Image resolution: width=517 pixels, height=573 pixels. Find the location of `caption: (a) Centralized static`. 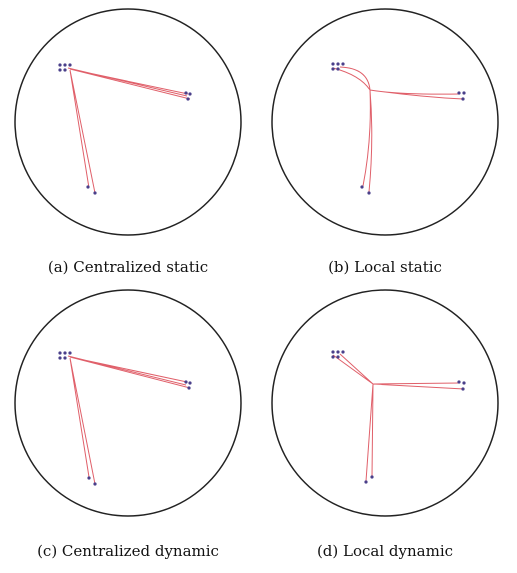

caption: (a) Centralized static is located at coordinates (128, 267).